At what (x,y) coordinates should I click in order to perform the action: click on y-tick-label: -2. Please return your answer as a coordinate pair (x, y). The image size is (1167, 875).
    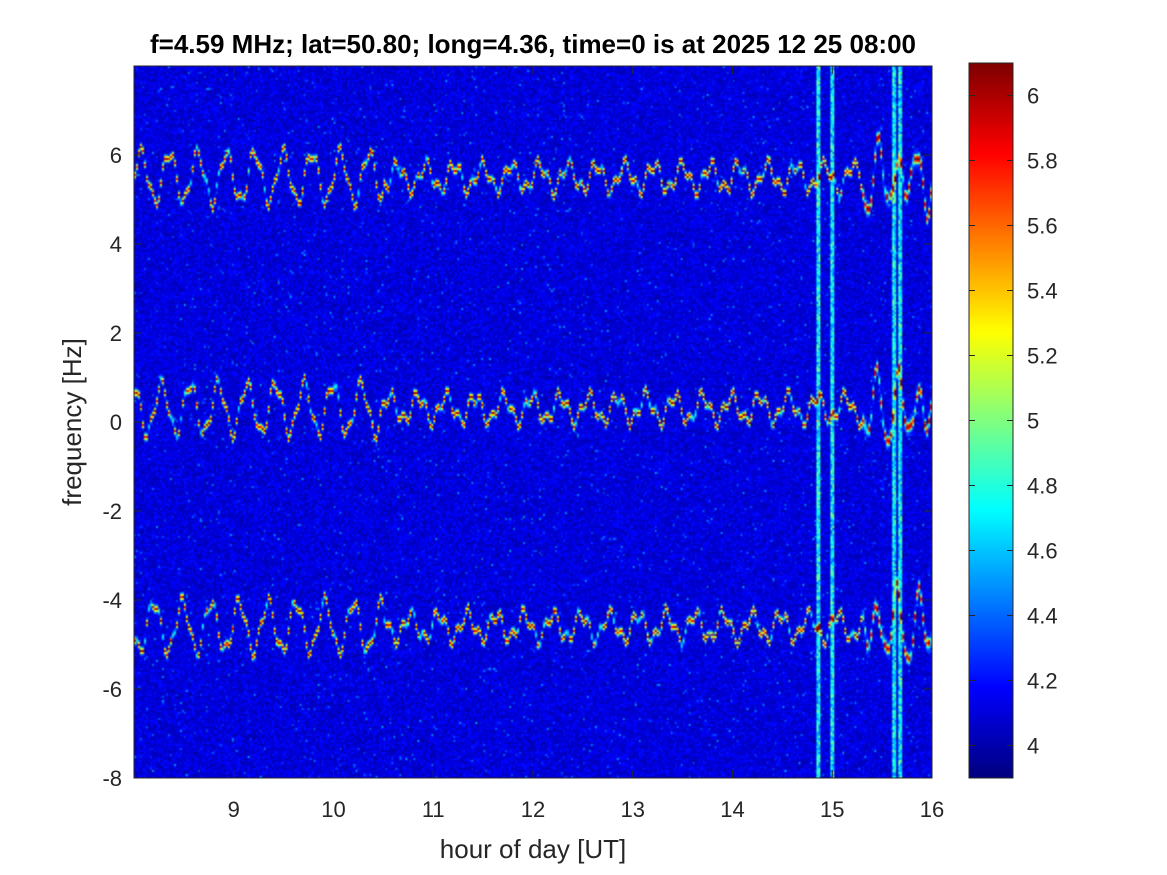
    Looking at the image, I should click on (112, 511).